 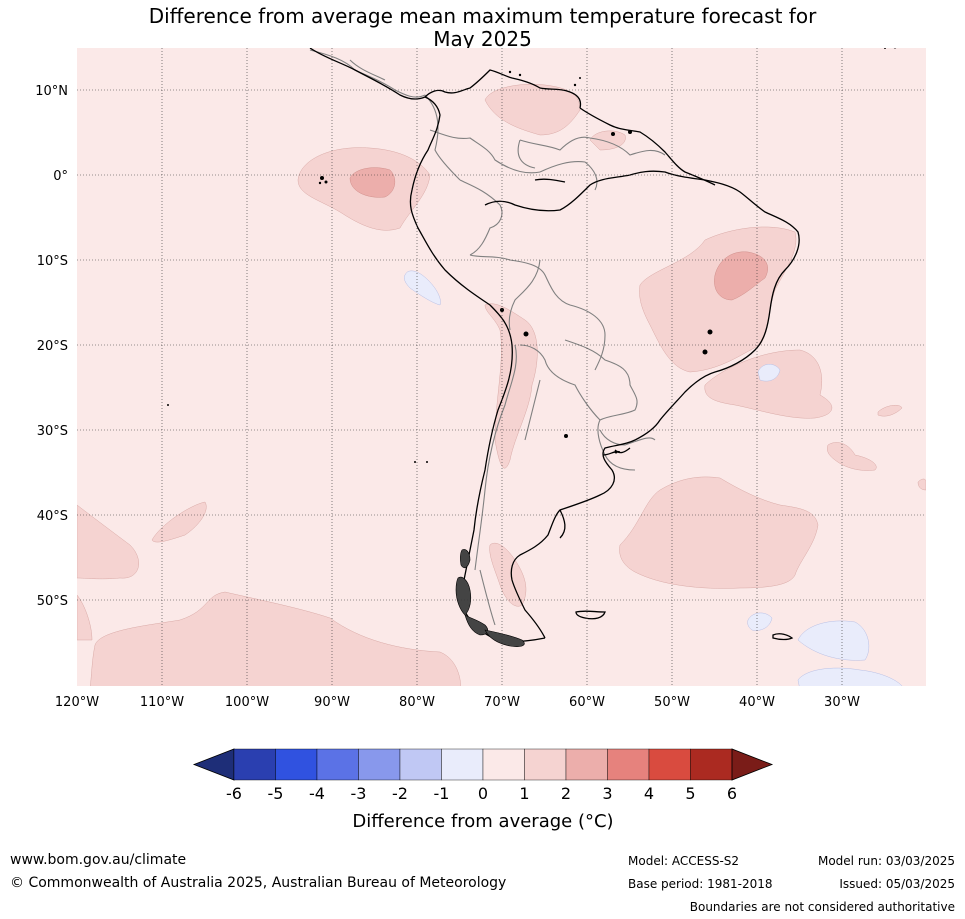 What do you see at coordinates (490, 598) in the screenshot?
I see `chile-archipelago` at bounding box center [490, 598].